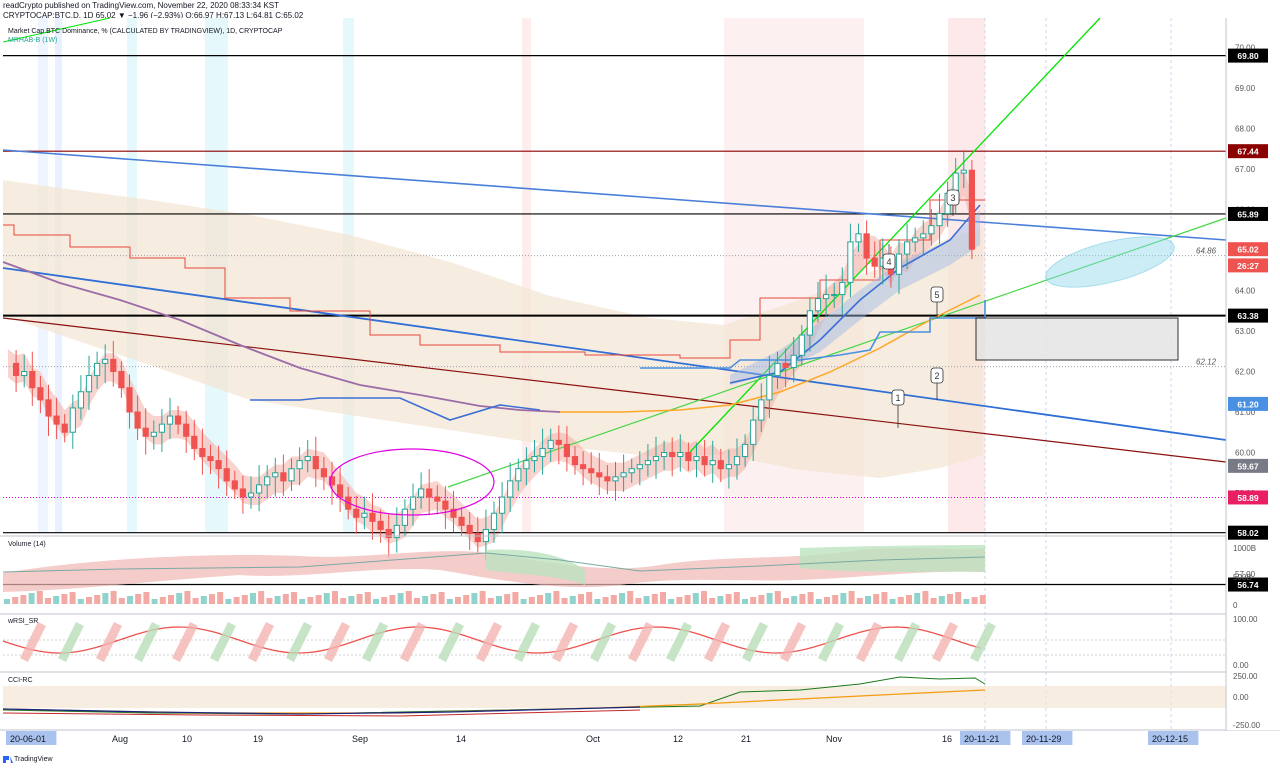 The height and width of the screenshot is (768, 1280). What do you see at coordinates (897, 398) in the screenshot?
I see `wave-number: 1` at bounding box center [897, 398].